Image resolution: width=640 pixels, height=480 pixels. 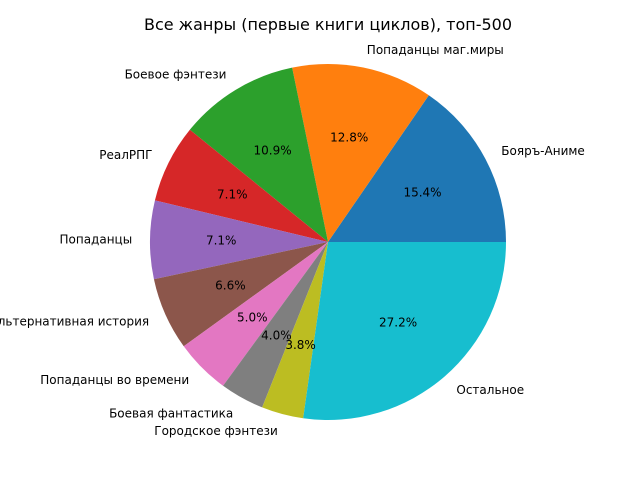 What do you see at coordinates (543, 151) in the screenshot?
I see `slice-category-label: Бояръ-Аниме` at bounding box center [543, 151].